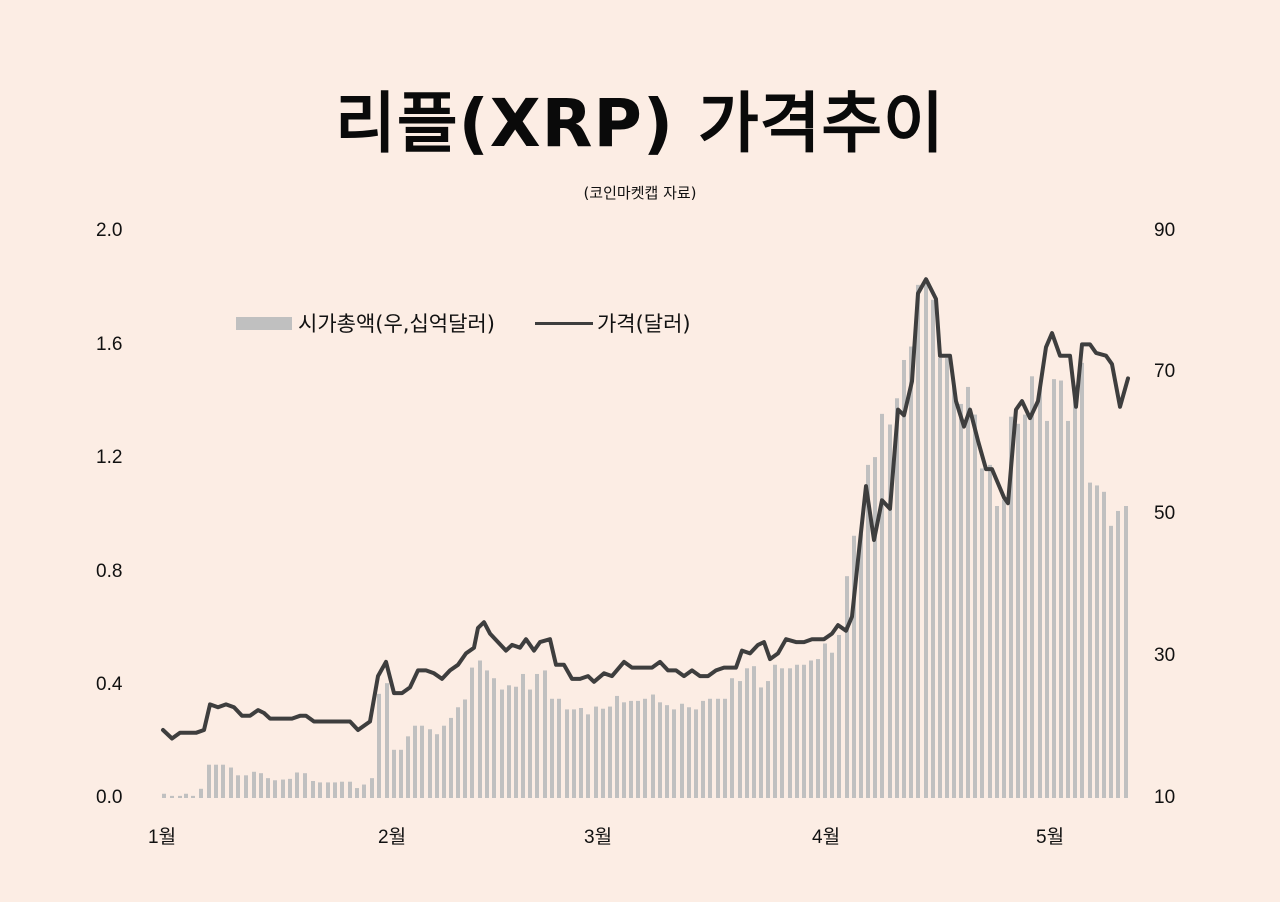  Describe the element at coordinates (109, 230) in the screenshot. I see `left-axis-tick: 2.0` at that location.